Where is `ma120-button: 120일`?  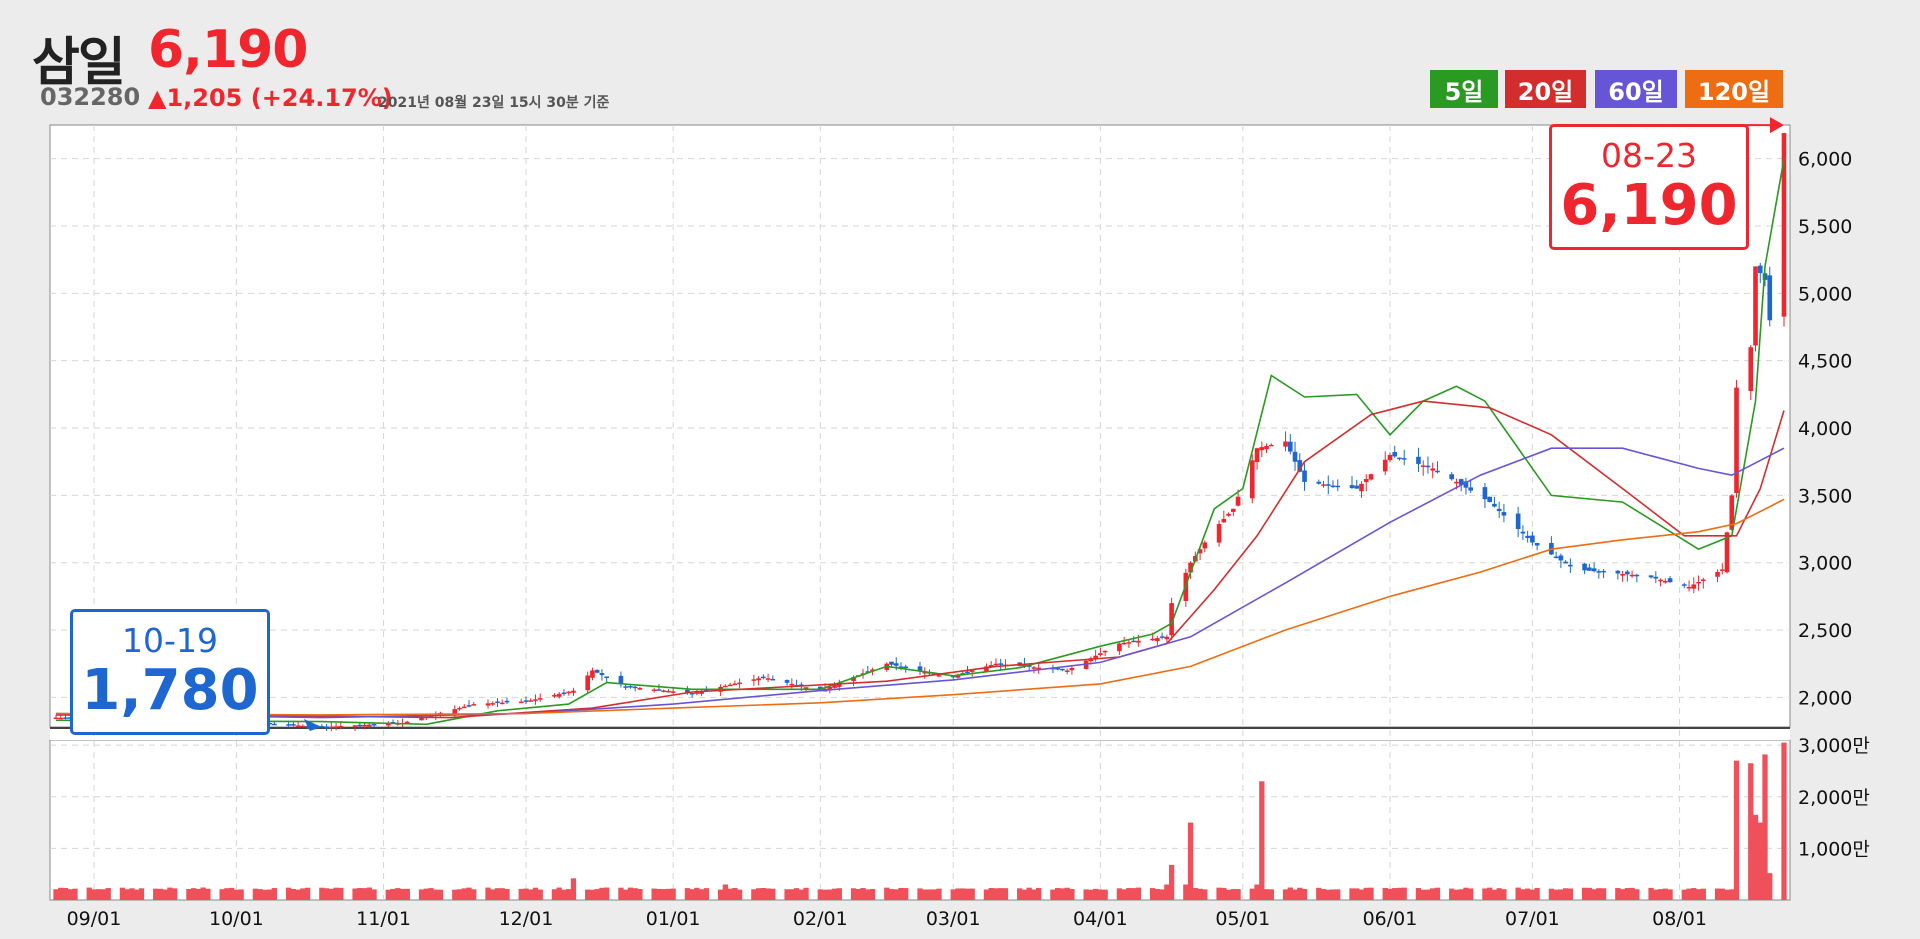
ma120-button: 120일 is located at coordinates (1734, 89).